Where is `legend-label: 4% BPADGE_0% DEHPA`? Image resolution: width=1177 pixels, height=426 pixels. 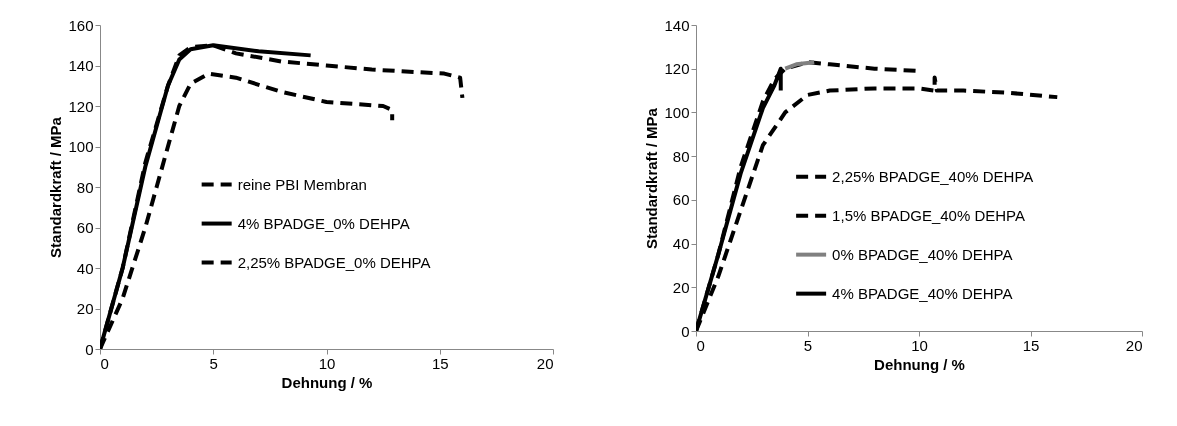 legend-label: 4% BPADGE_0% DEHPA is located at coordinates (323, 223).